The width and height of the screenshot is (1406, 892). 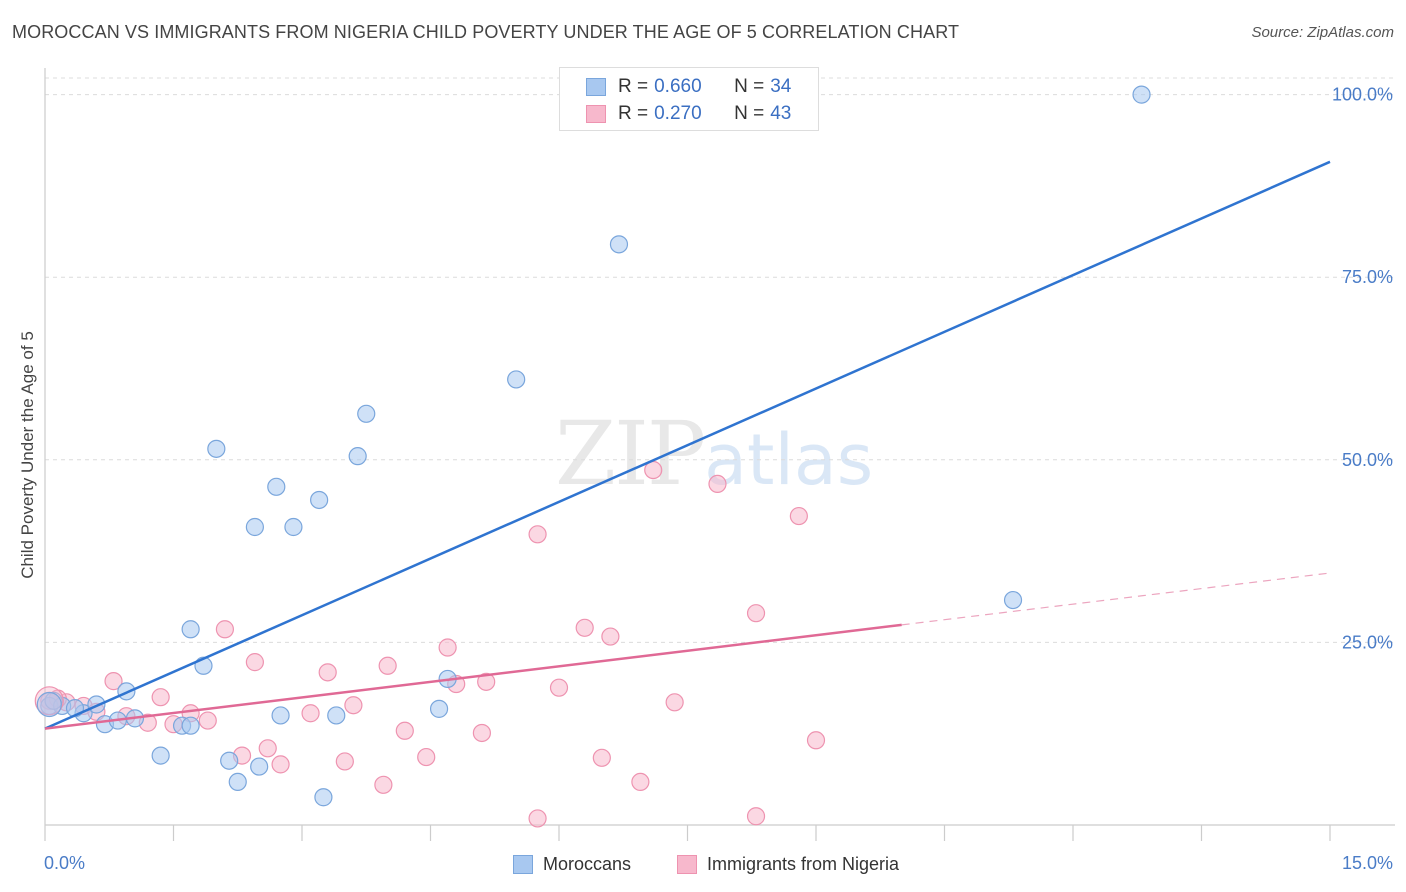 I want to click on legend-r-value: 0.660, so click(x=678, y=86).